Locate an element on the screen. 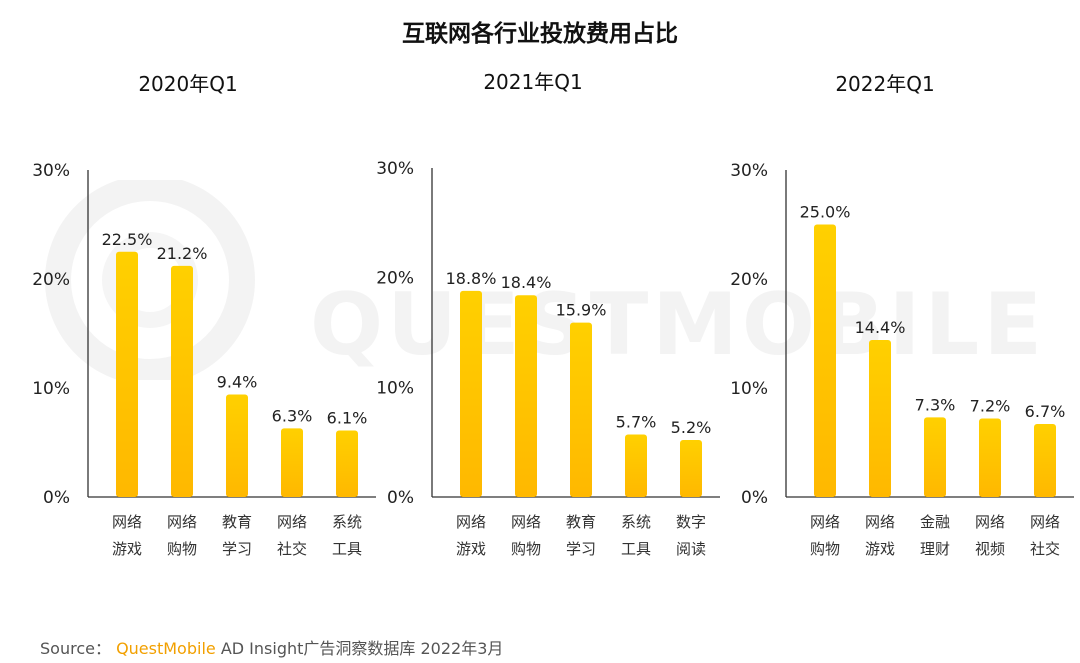 This screenshot has height=663, width=1080. x-category-label: 视频 is located at coordinates (990, 549).